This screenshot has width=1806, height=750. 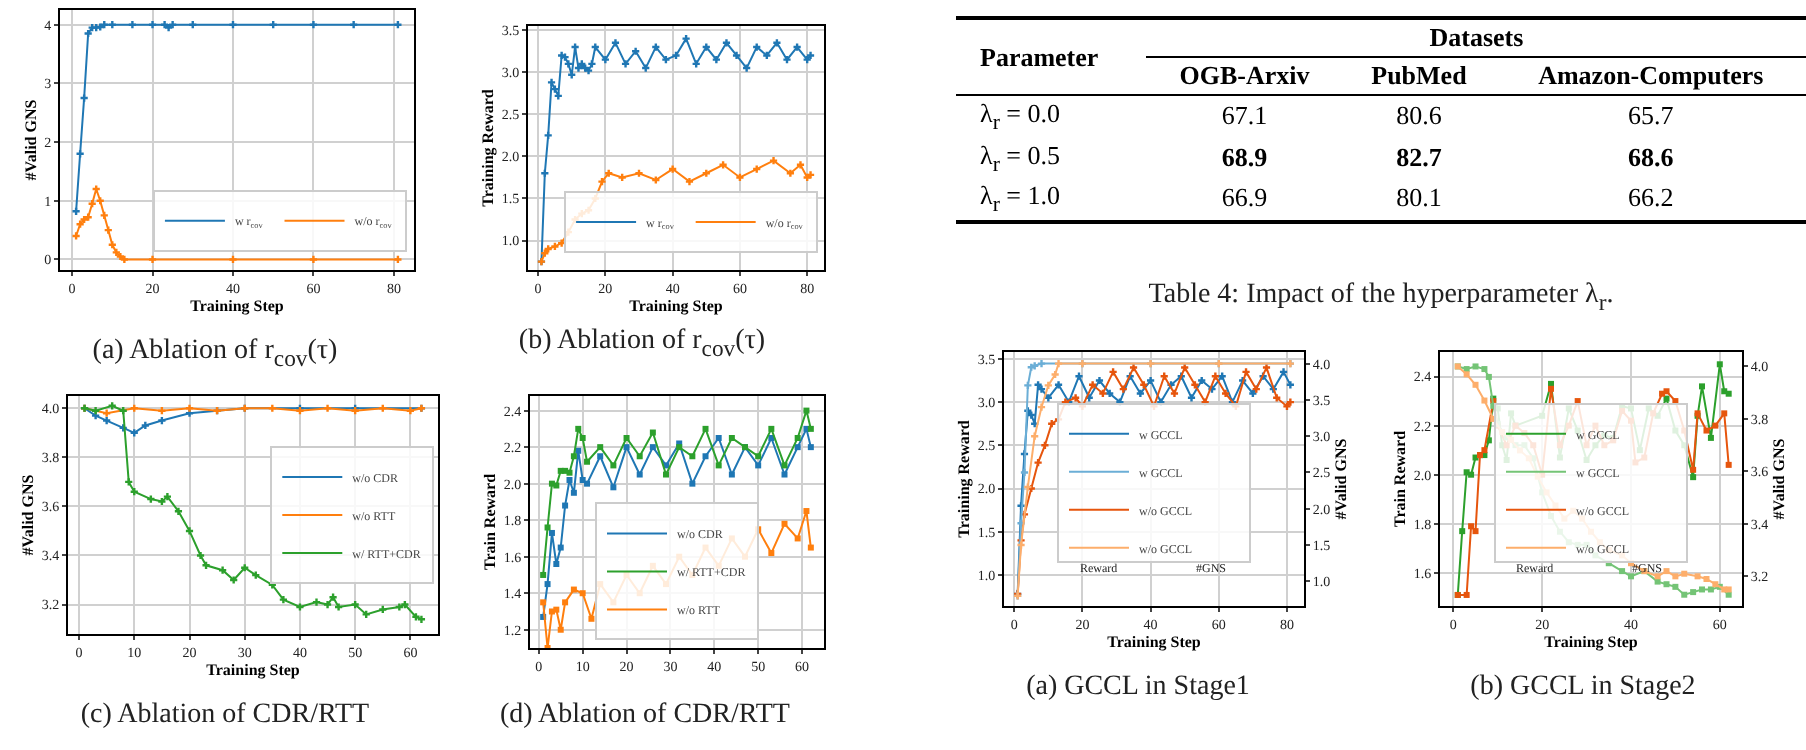 I want to click on data-label: 66.2, so click(x=1651, y=198).